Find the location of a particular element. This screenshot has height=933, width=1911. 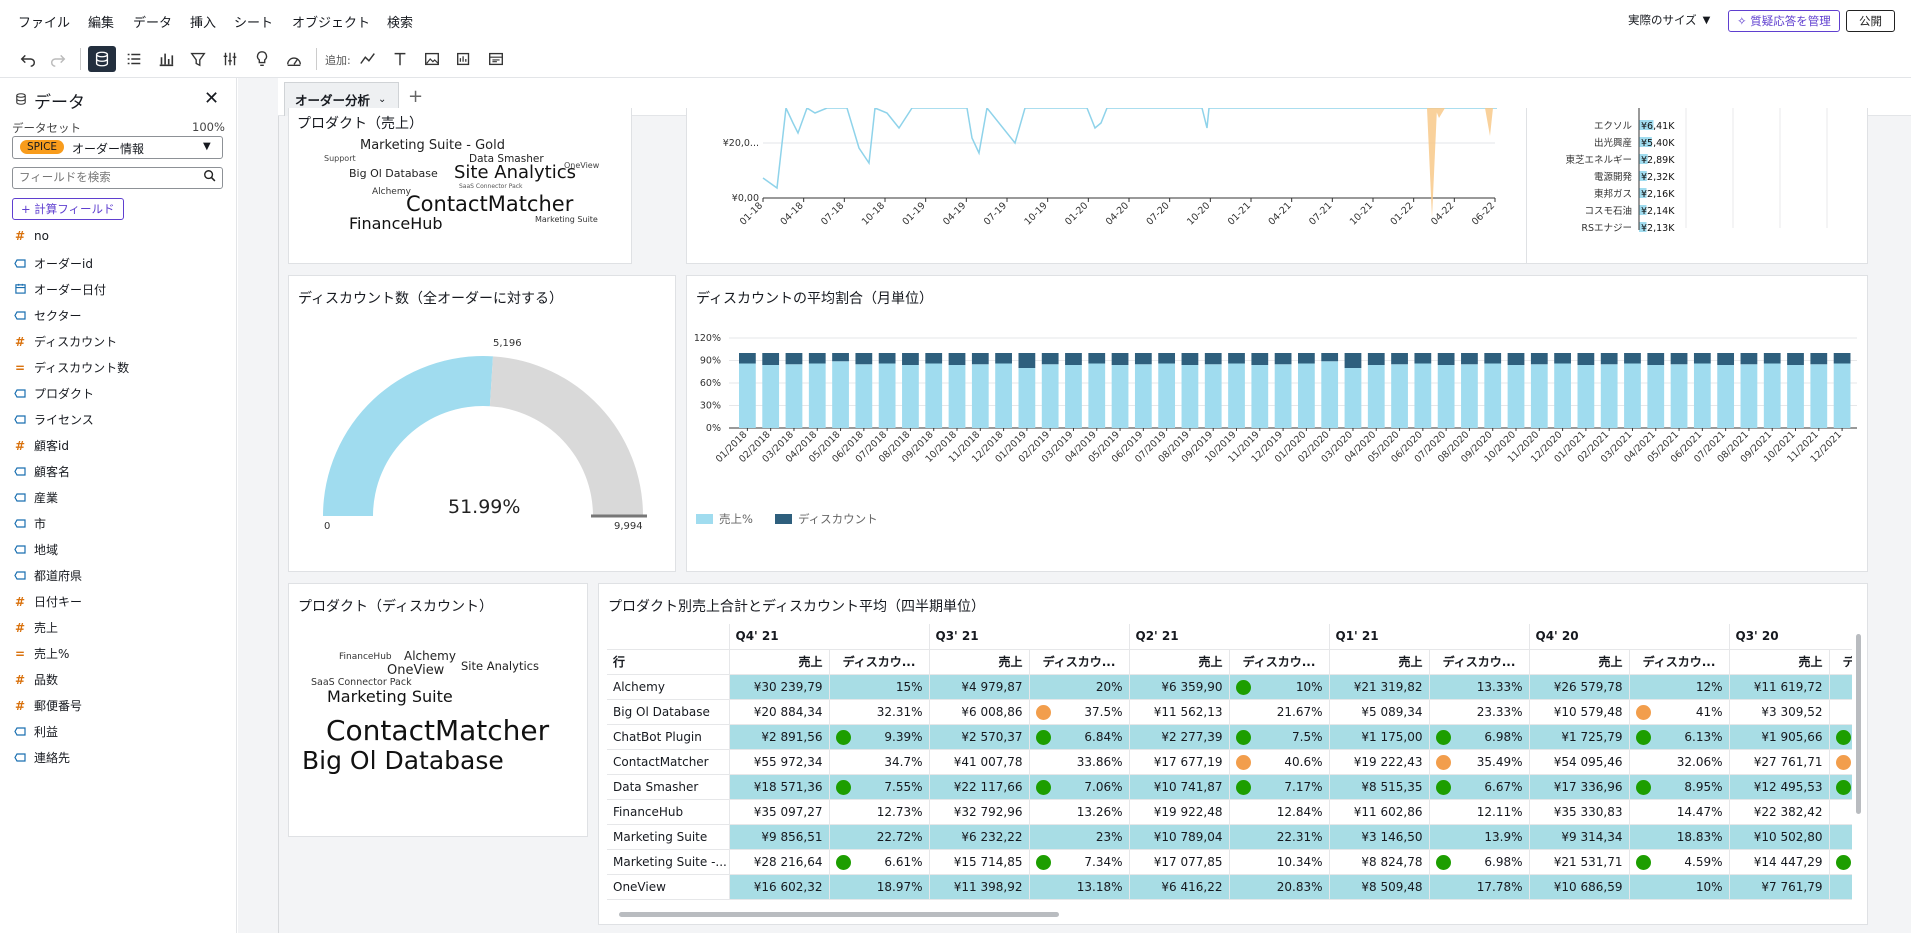

field-item: = ディスカウント数 is located at coordinates (71, 367).